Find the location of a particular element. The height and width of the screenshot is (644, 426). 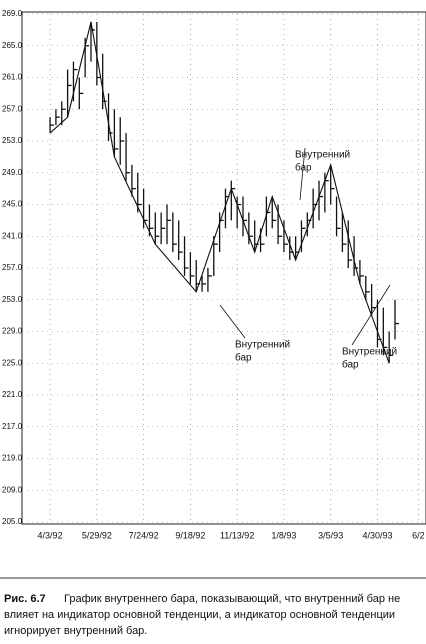

x-tick-label: 3/5/93 is located at coordinates (330, 535).